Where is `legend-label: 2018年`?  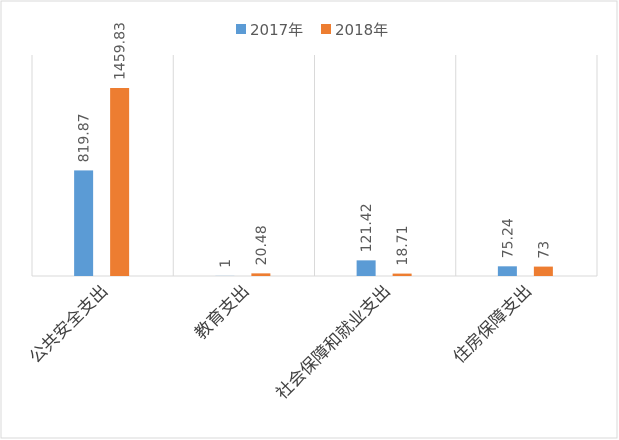 legend-label: 2018年 is located at coordinates (361, 30).